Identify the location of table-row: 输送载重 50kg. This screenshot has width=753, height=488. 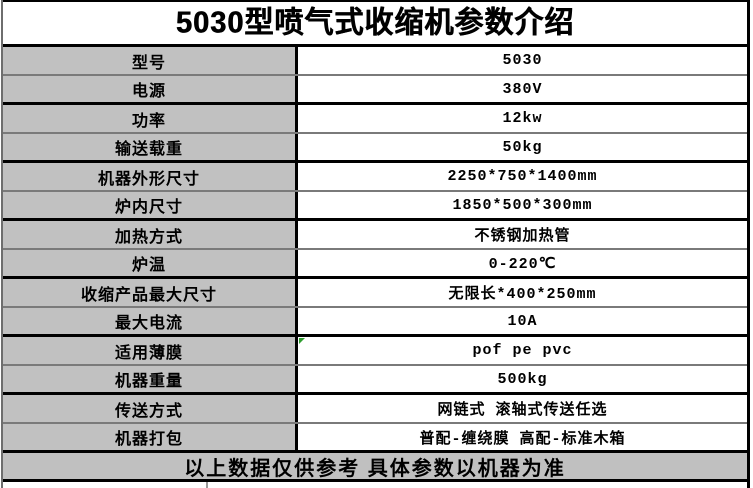
(375, 148).